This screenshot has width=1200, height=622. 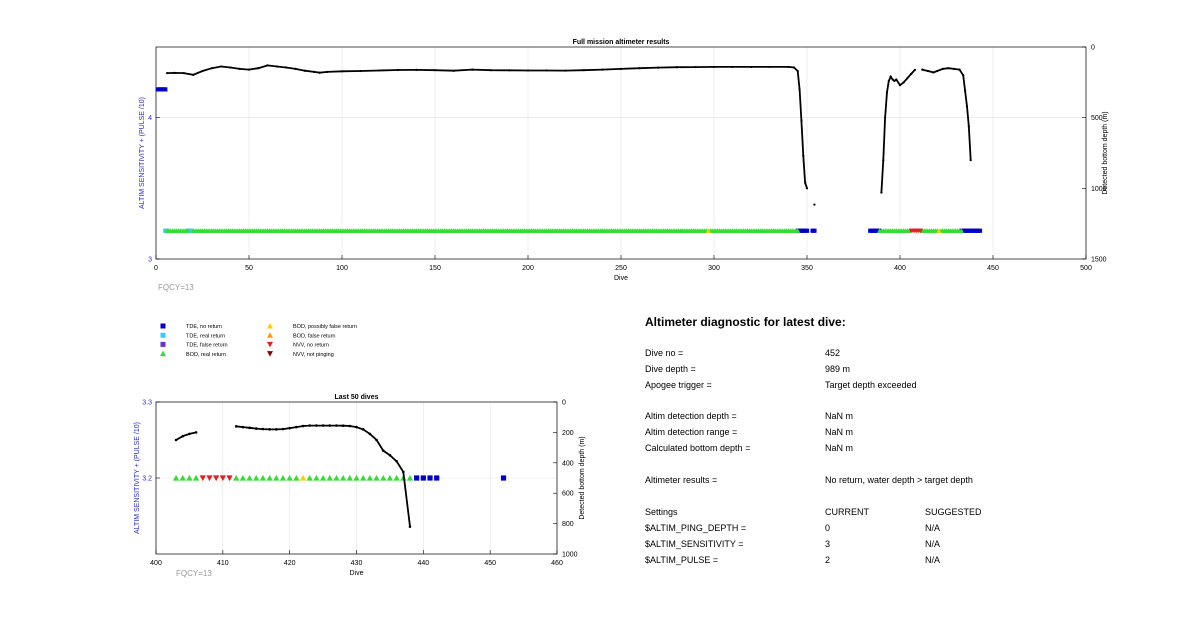 I want to click on y2-tick-label: 400, so click(x=568, y=463).